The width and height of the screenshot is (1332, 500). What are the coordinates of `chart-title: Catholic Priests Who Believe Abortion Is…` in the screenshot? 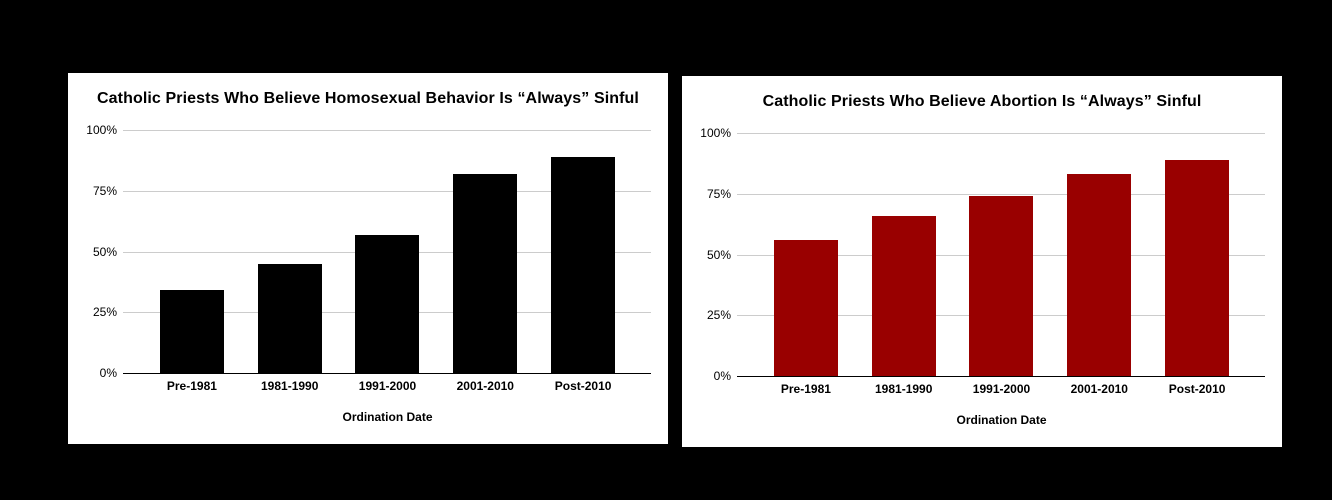 It's located at (982, 101).